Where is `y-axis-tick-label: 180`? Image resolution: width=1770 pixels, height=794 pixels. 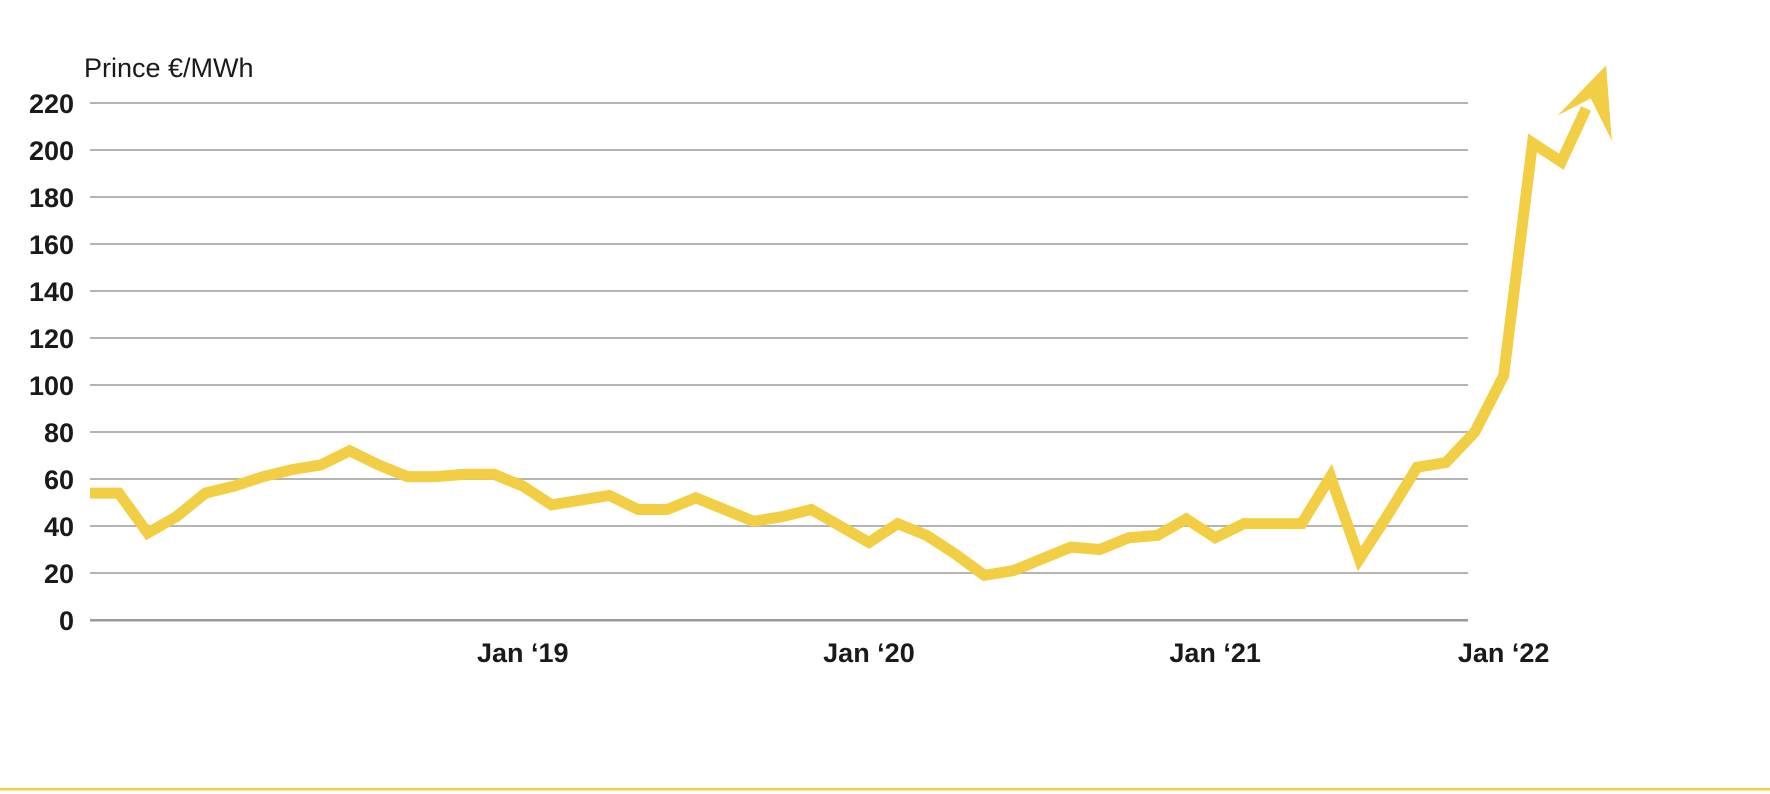 y-axis-tick-label: 180 is located at coordinates (51, 198).